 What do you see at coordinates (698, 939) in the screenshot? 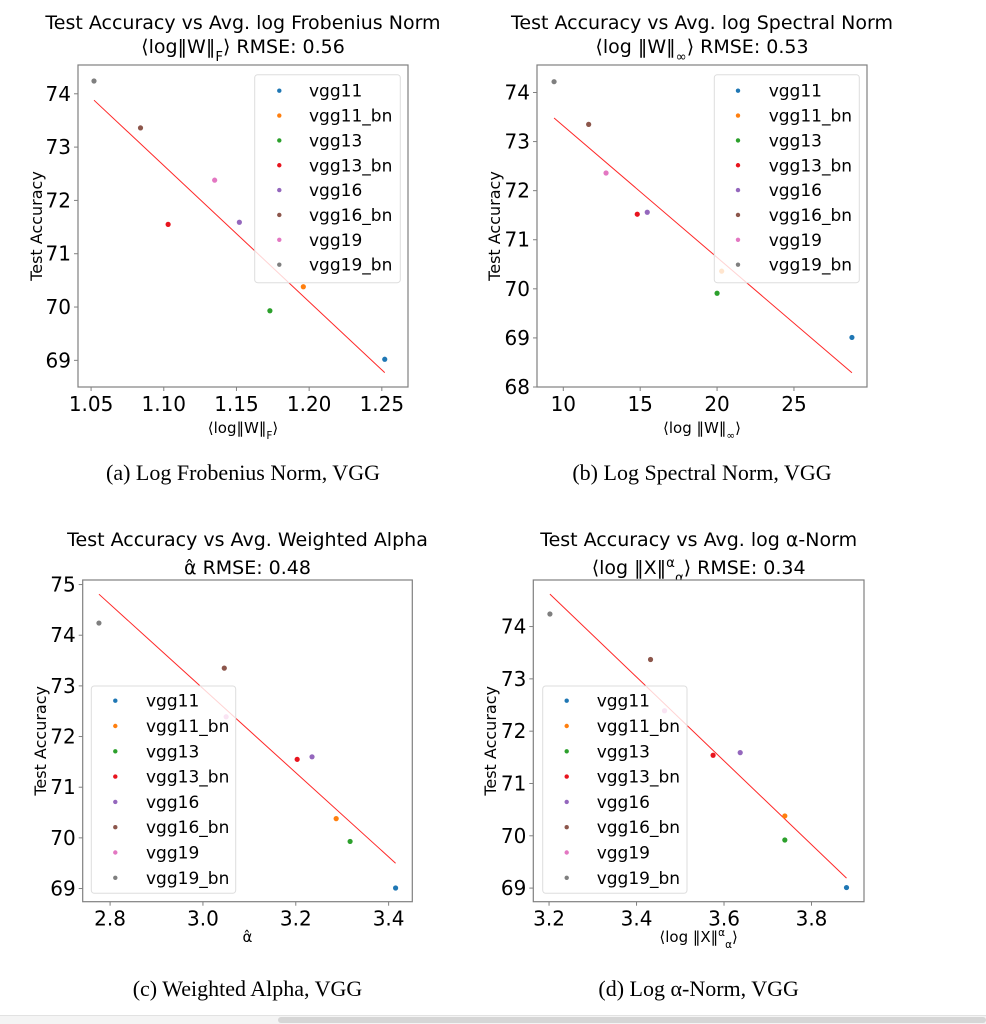
I see `x-axis-label: ⟨log ‖X‖αα⟩` at bounding box center [698, 939].